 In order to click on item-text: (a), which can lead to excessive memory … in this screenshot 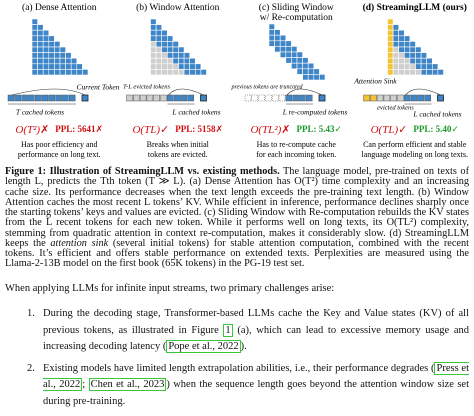, I will do `click(256, 338)`.